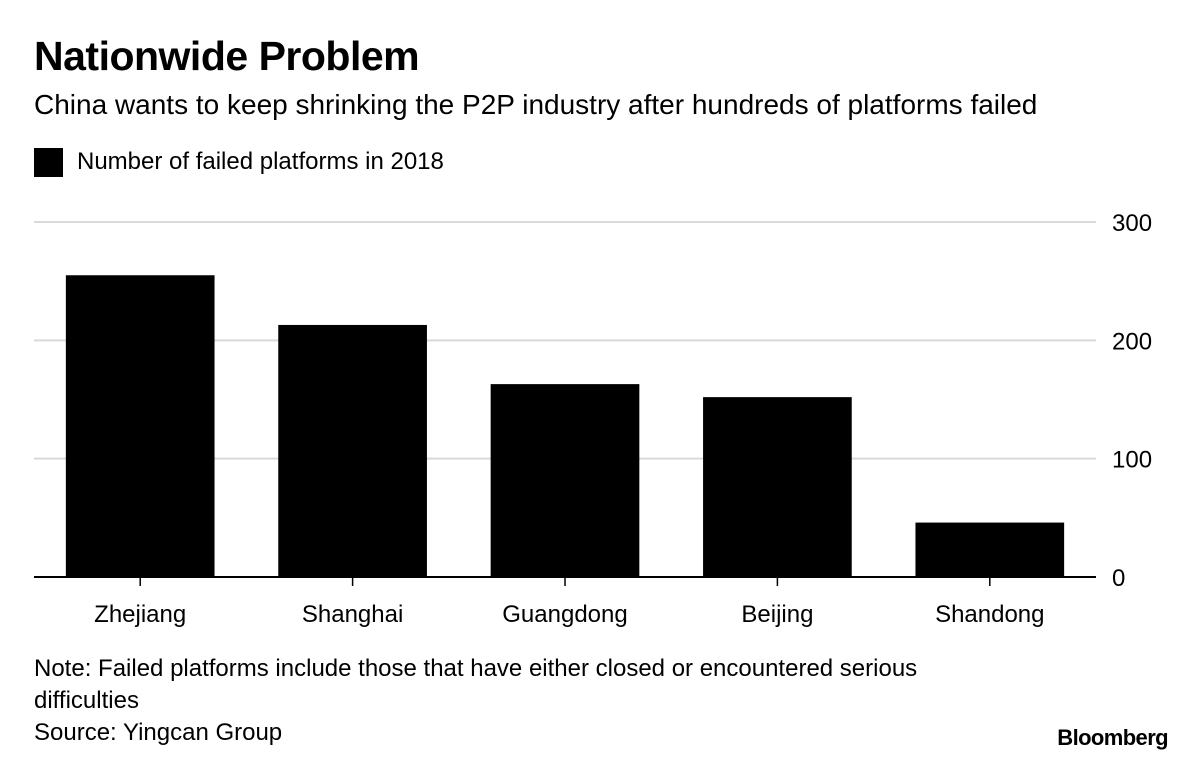  What do you see at coordinates (1132, 460) in the screenshot?
I see `y-tick-label: 100` at bounding box center [1132, 460].